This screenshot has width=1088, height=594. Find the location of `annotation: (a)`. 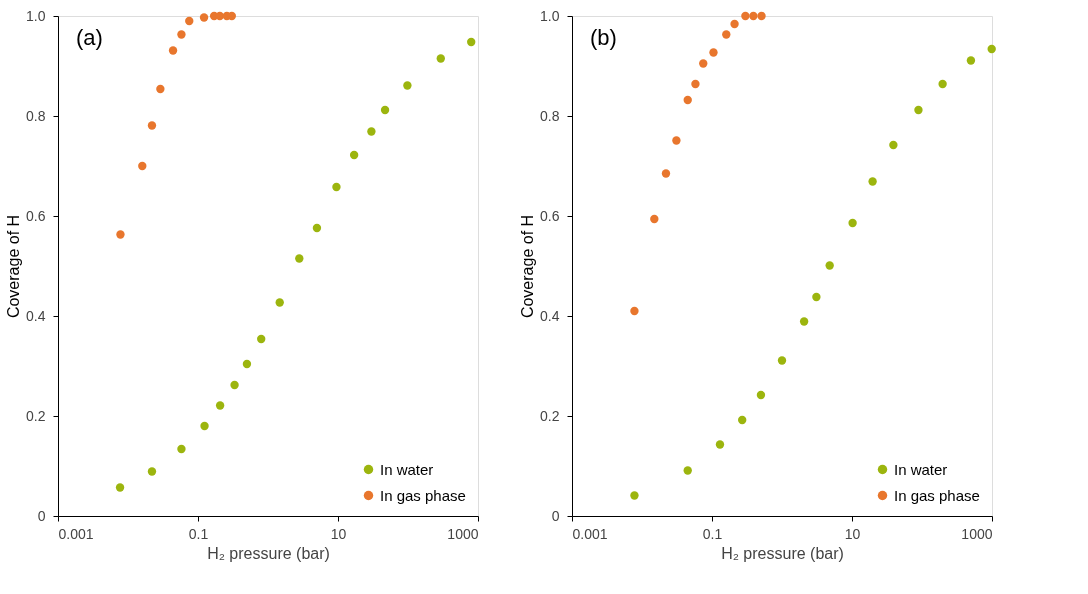

annotation: (a) is located at coordinates (89, 37).